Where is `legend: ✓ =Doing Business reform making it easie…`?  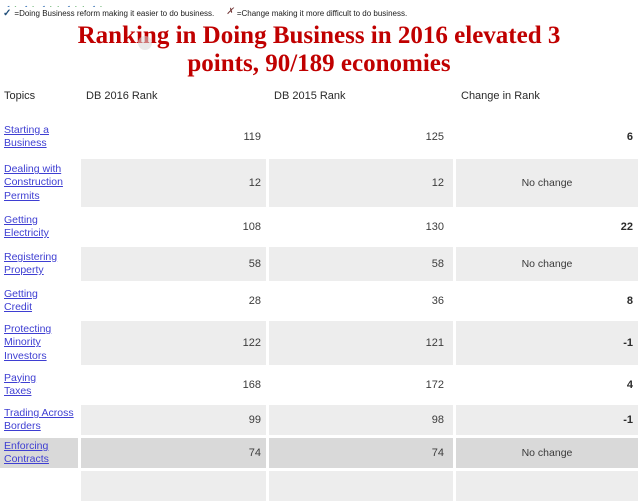 legend: ✓ =Doing Business reform making it easie… is located at coordinates (319, 13).